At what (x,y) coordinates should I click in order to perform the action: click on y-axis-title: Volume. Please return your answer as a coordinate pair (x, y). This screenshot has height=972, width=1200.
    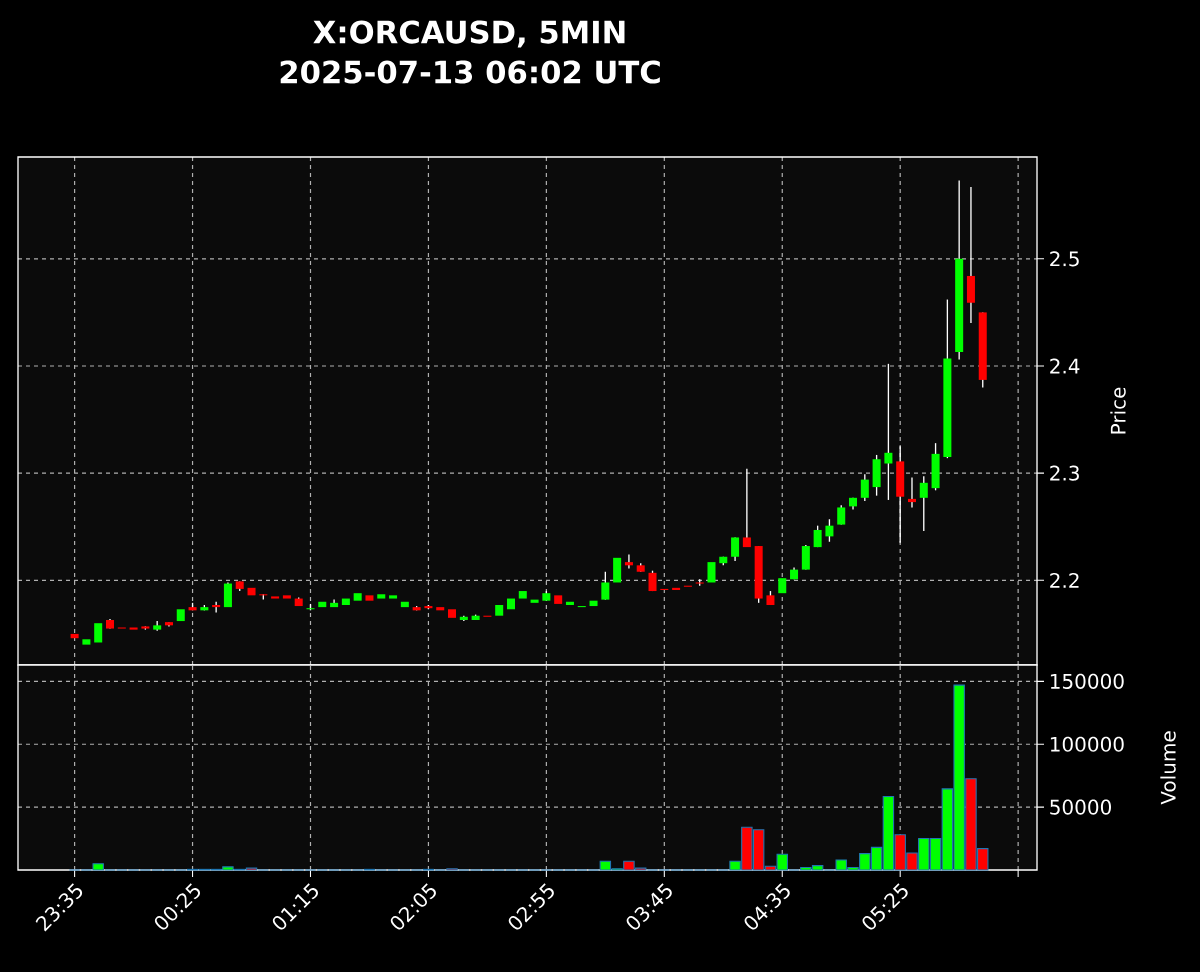
    Looking at the image, I should click on (1168, 768).